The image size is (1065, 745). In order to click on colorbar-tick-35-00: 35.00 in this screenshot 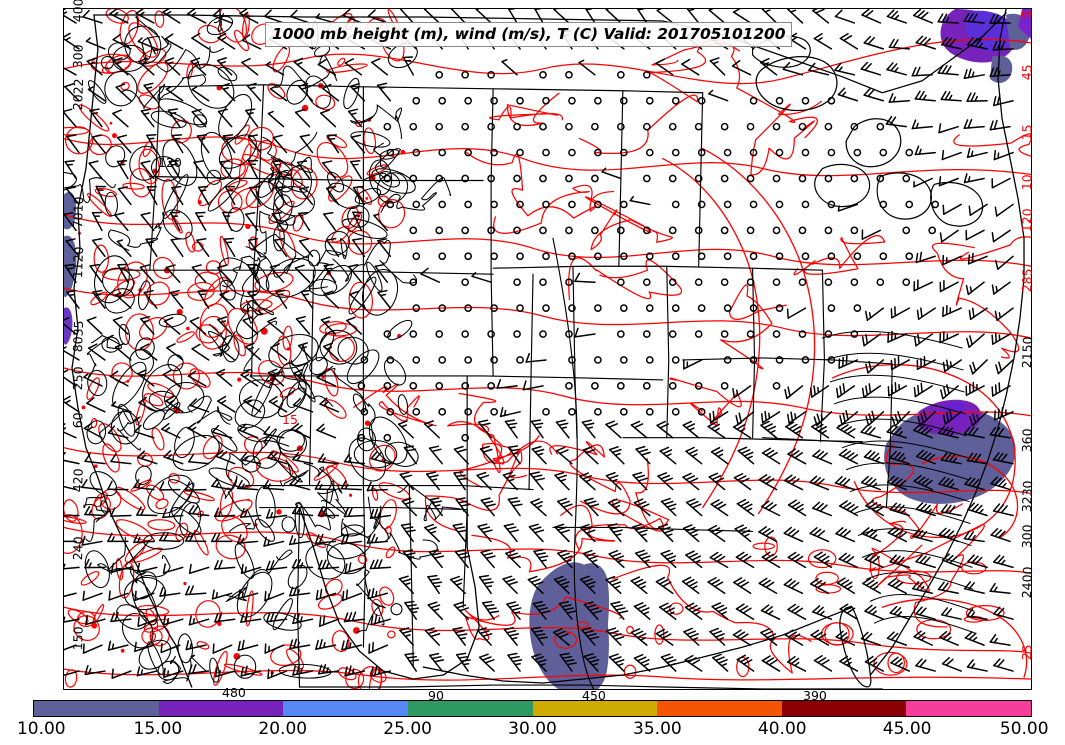, I will do `click(657, 729)`.